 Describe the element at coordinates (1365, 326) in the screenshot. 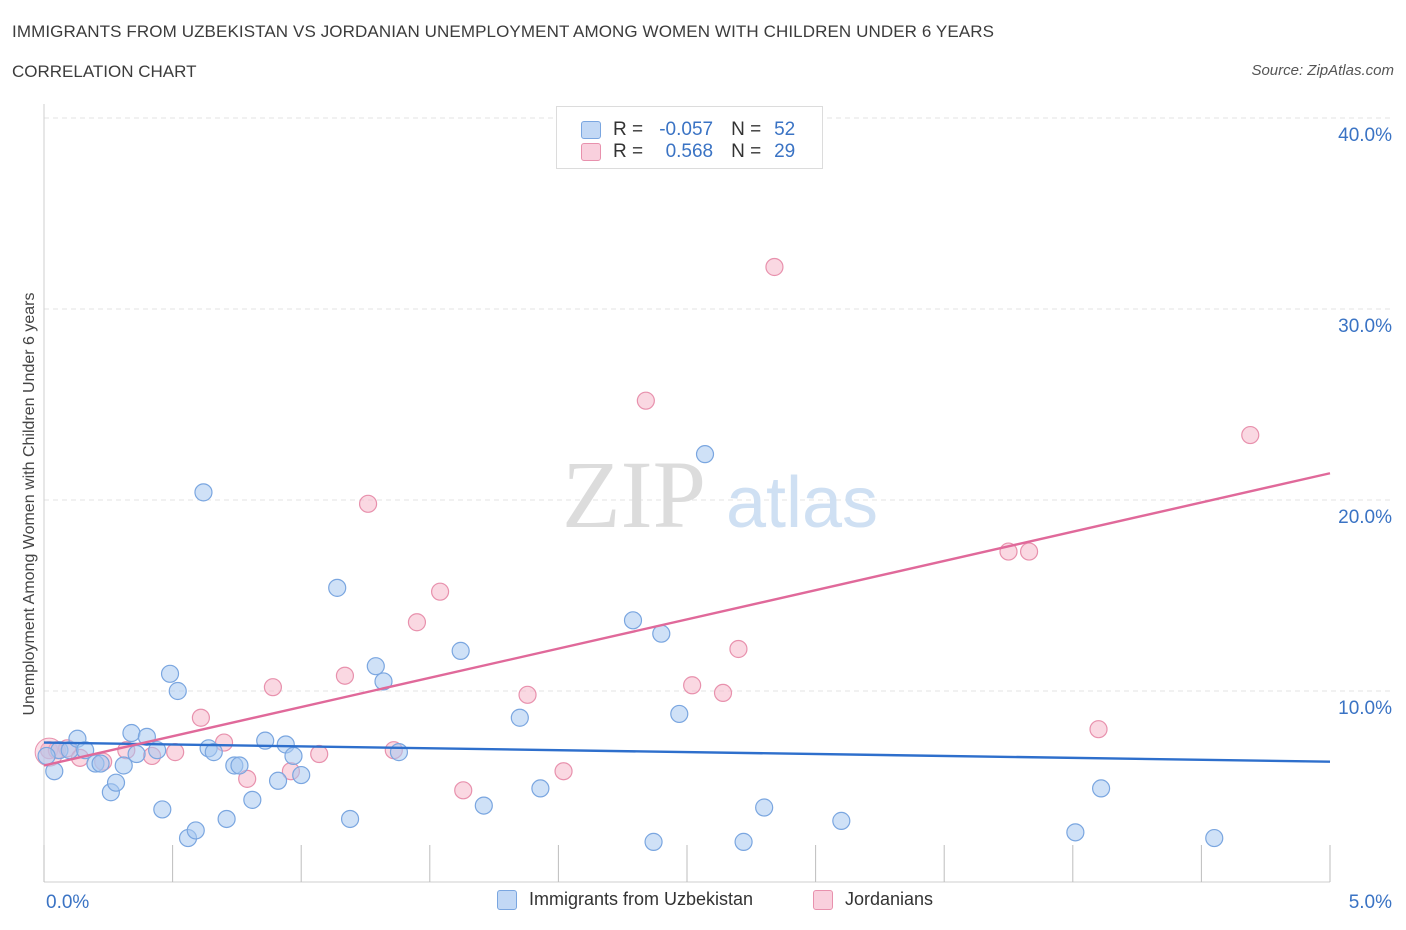

I see `y-tick-label: 30.0%` at that location.